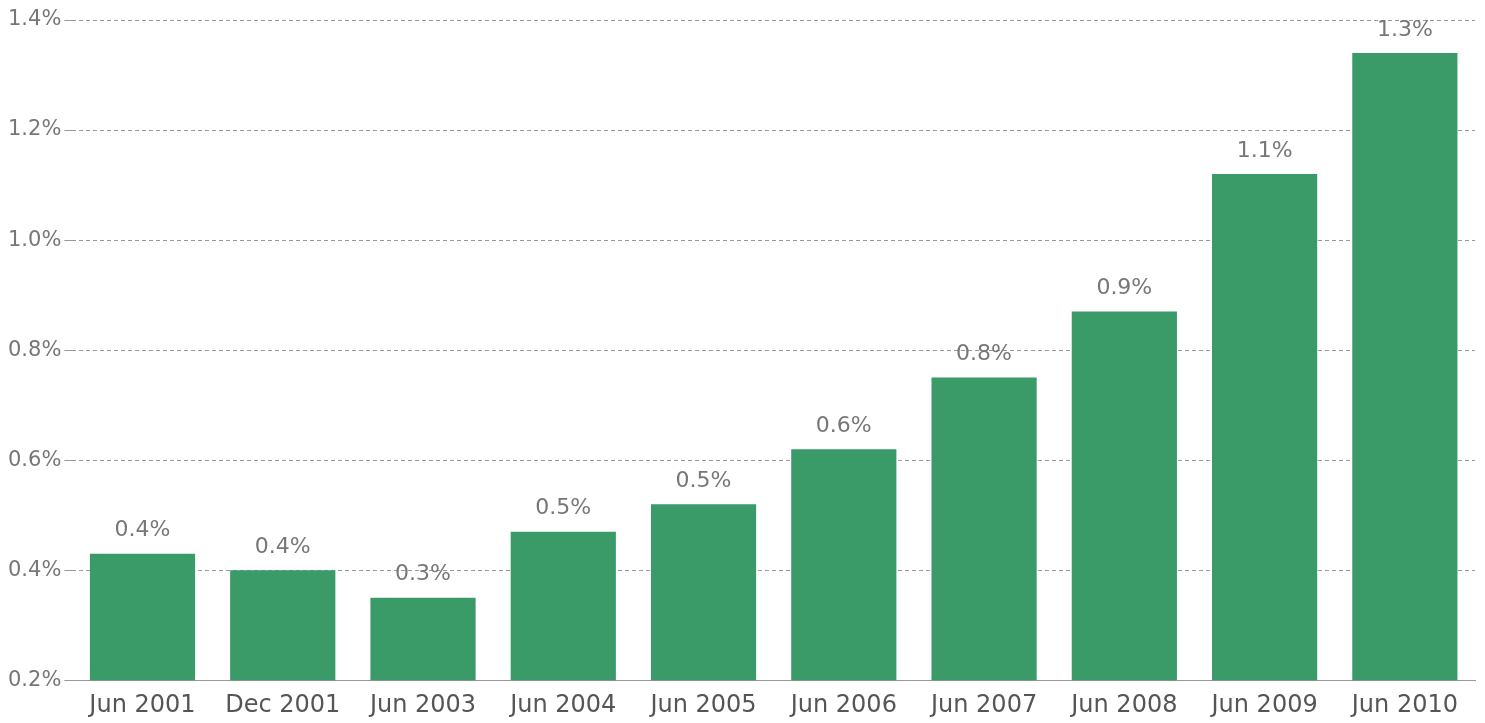 The image size is (1485, 723). Describe the element at coordinates (1263, 703) in the screenshot. I see `x-tick-label: Jun 2009` at that location.